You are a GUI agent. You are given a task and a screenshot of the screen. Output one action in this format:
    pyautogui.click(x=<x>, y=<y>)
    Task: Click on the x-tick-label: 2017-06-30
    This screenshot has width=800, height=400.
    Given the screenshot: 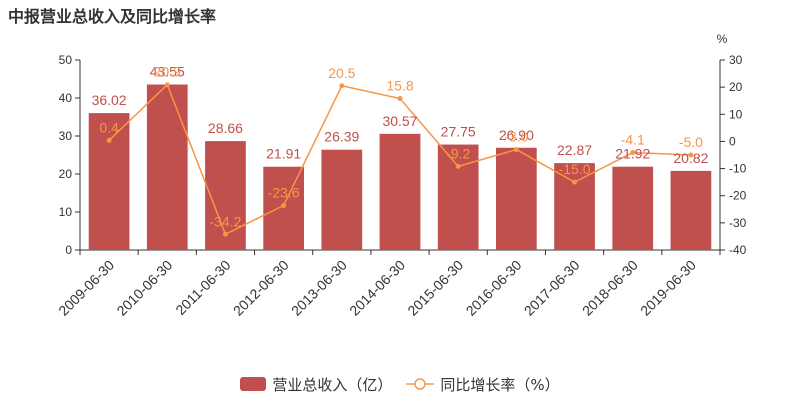 What is the action you would take?
    pyautogui.click(x=552, y=288)
    